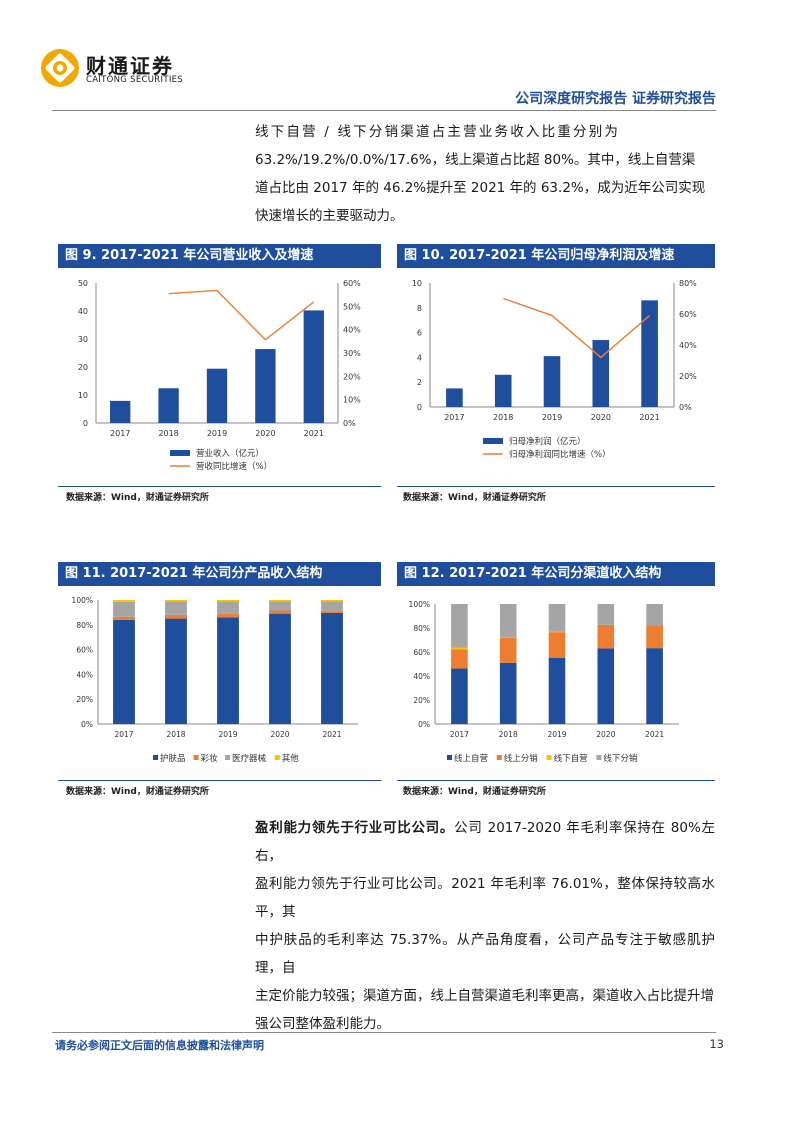  What do you see at coordinates (241, 315) in the screenshot?
I see `growth-line` at bounding box center [241, 315].